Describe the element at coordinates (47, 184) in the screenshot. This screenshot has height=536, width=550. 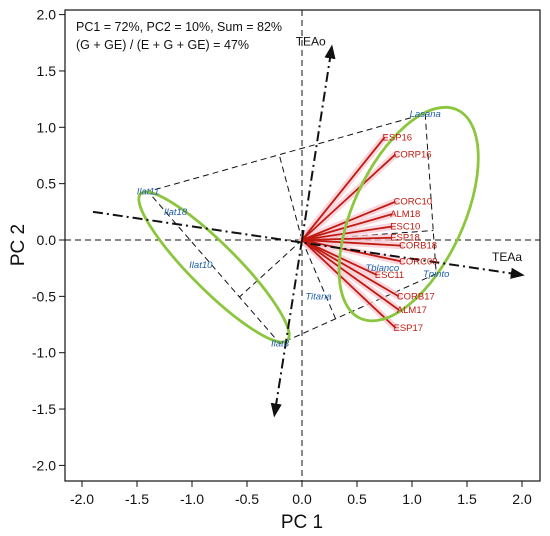
I see `y-tick-label: 0.5` at that location.